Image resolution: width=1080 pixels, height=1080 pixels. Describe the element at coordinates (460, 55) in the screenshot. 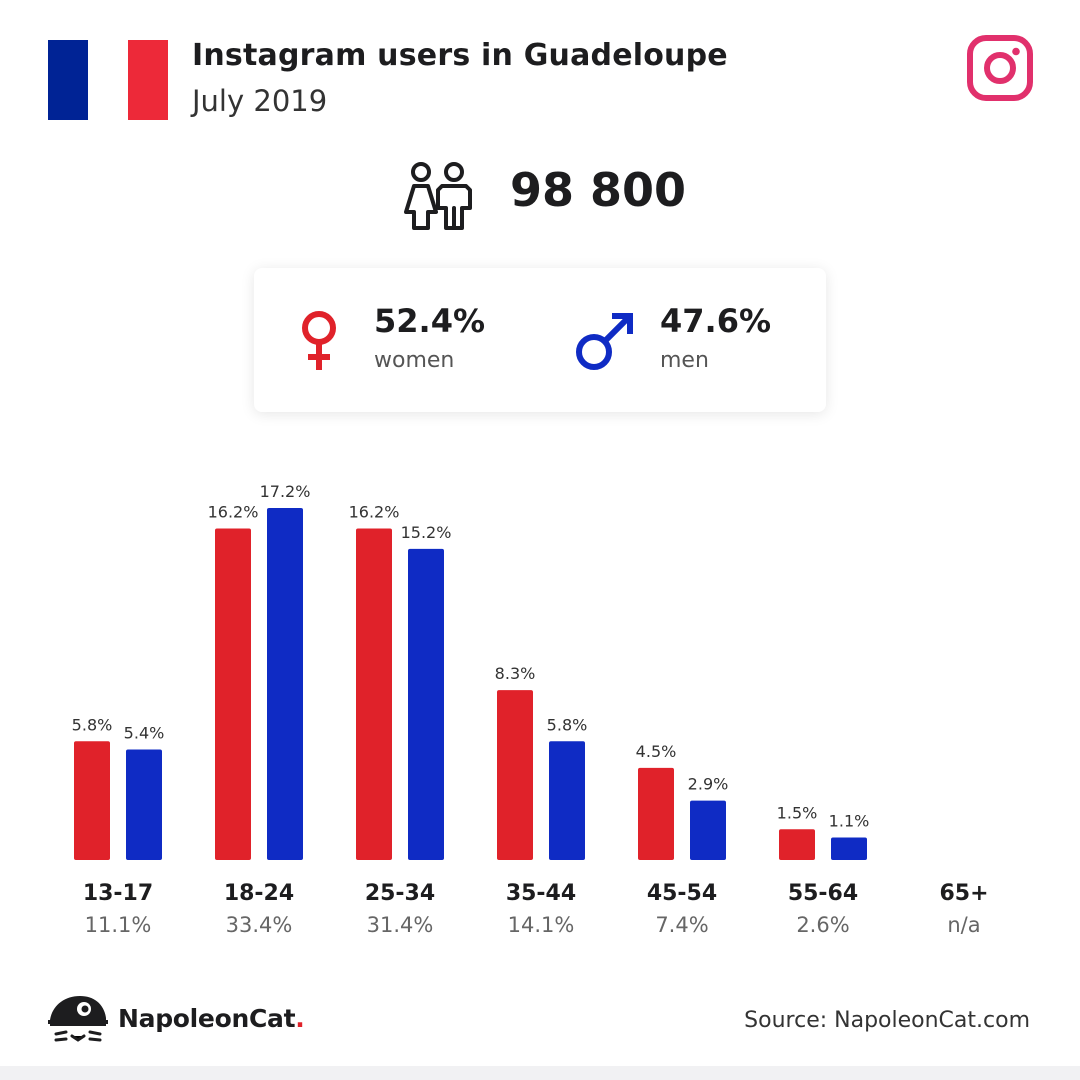

I see `page-title: Instagram users in Guadeloupe` at that location.